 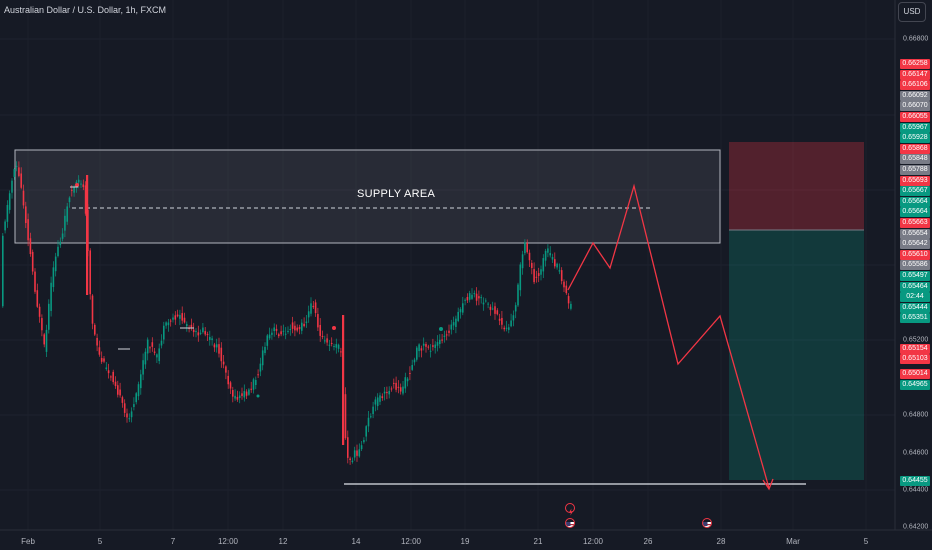 I want to click on time-axis-label: 5, so click(x=100, y=541).